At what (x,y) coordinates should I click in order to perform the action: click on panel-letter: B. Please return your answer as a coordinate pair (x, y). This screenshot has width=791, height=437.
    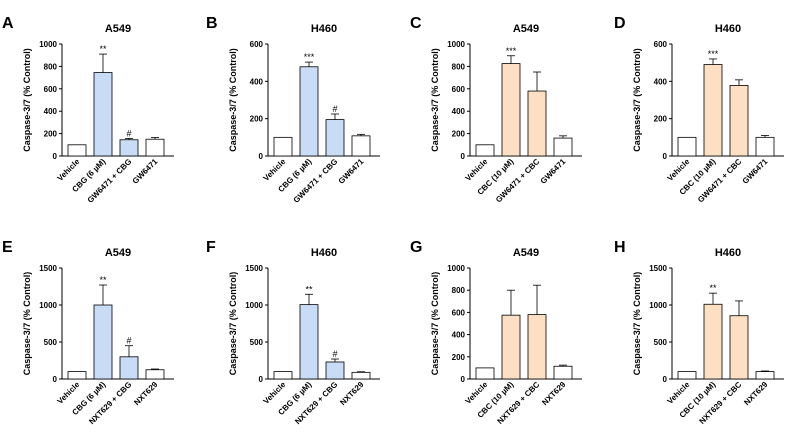
    Looking at the image, I should click on (212, 23).